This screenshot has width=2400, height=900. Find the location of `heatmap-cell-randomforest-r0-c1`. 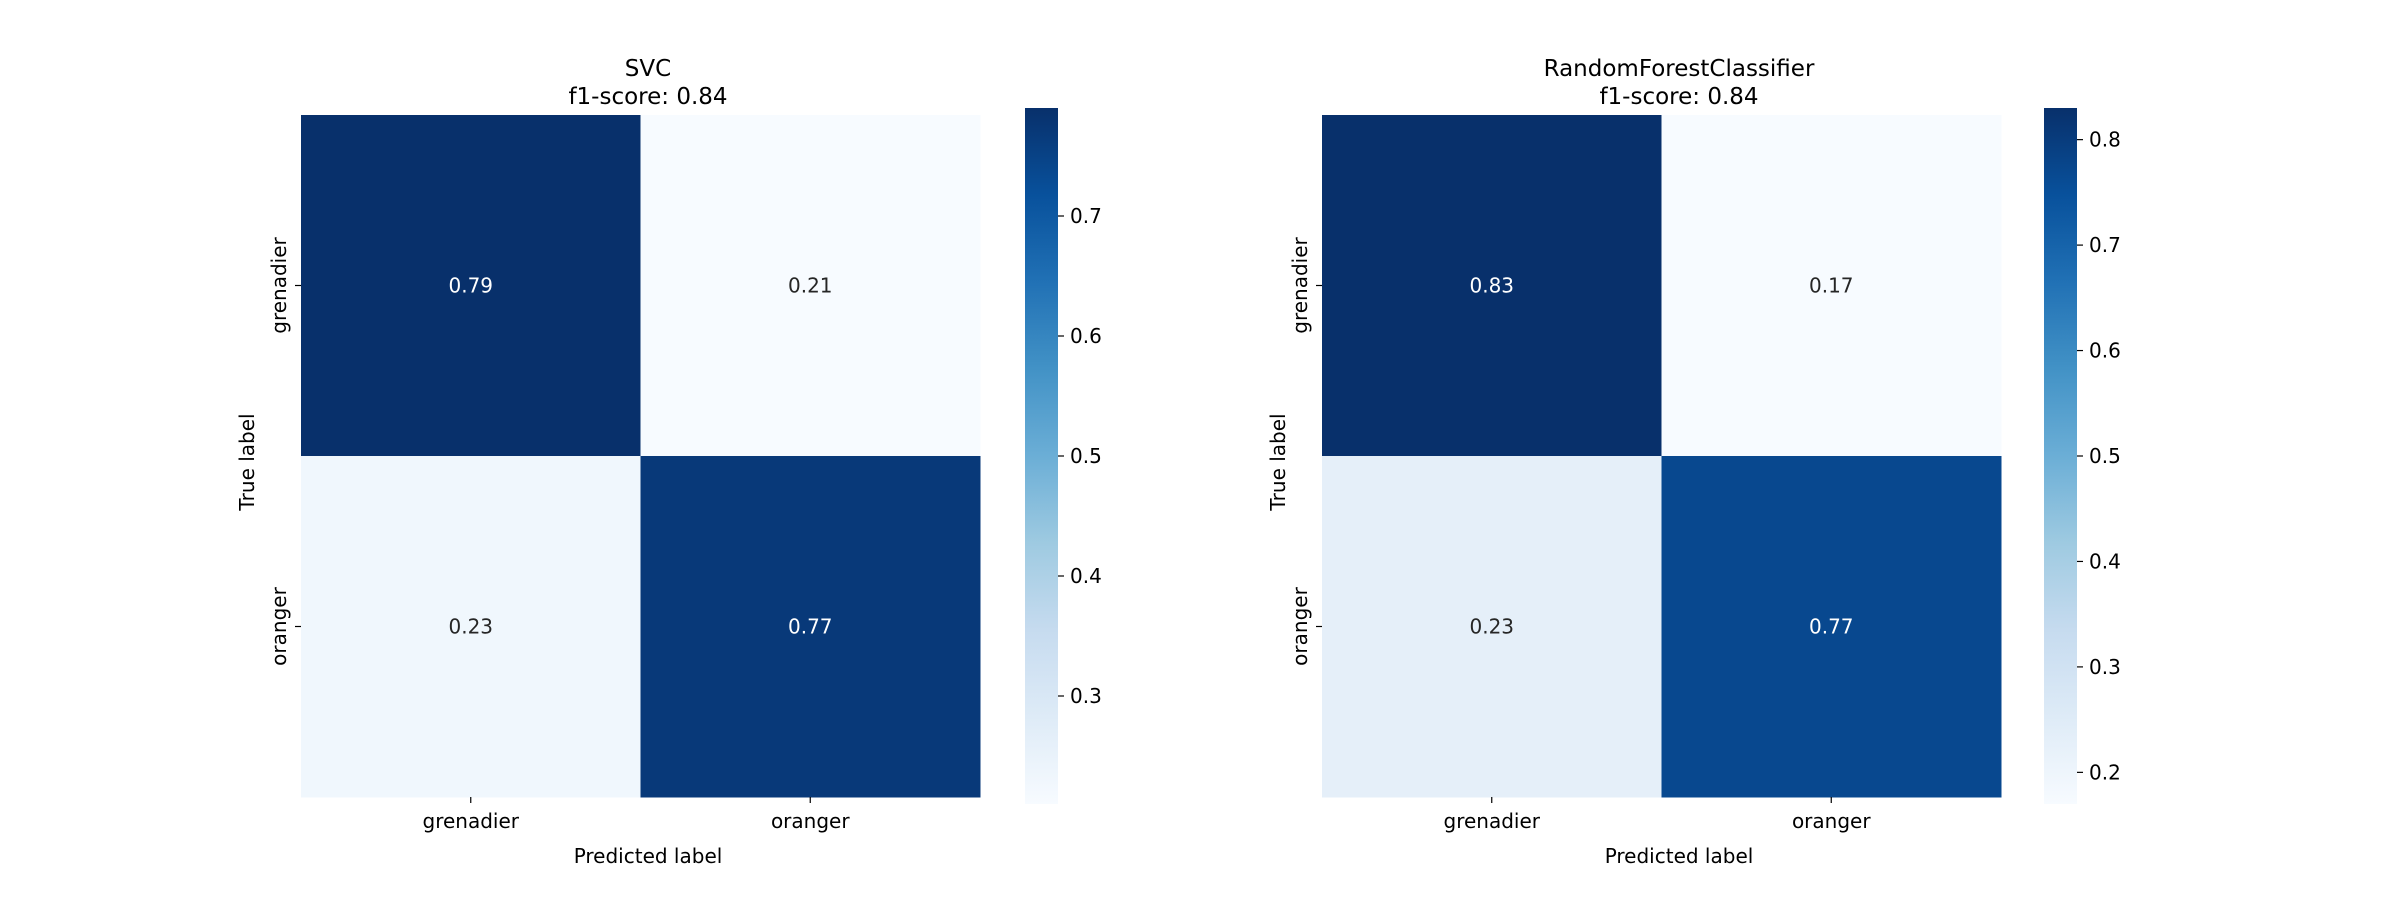

heatmap-cell-randomforest-r0-c1 is located at coordinates (1831, 286).